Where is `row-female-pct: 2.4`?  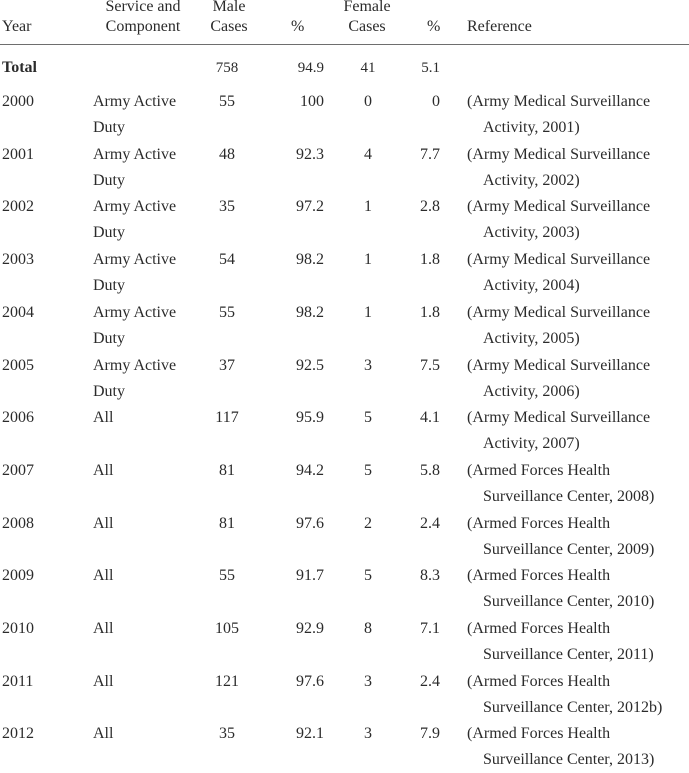 row-female-pct: 2.4 is located at coordinates (430, 523).